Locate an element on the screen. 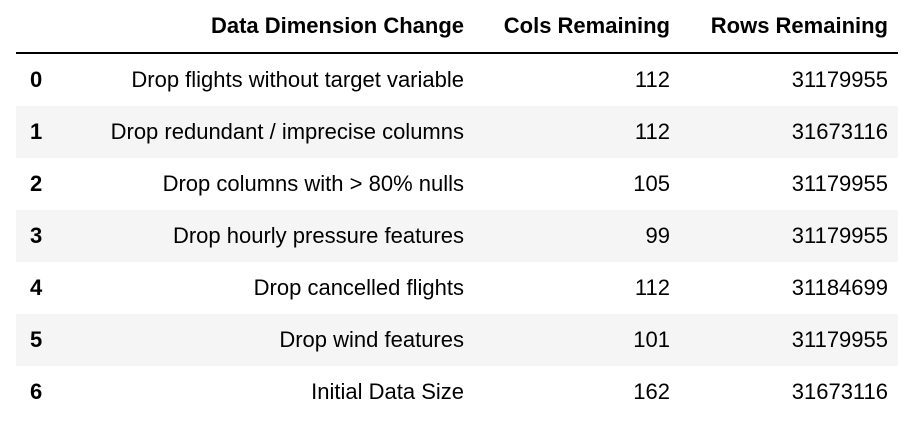  cols-remaining-header: Cols Remaining is located at coordinates (577, 27).